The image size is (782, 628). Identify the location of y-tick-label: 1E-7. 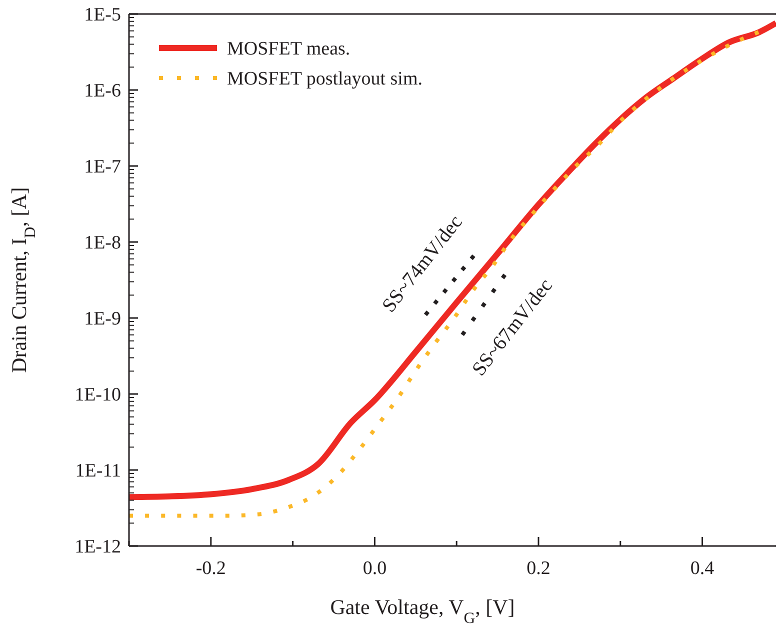
(102, 167).